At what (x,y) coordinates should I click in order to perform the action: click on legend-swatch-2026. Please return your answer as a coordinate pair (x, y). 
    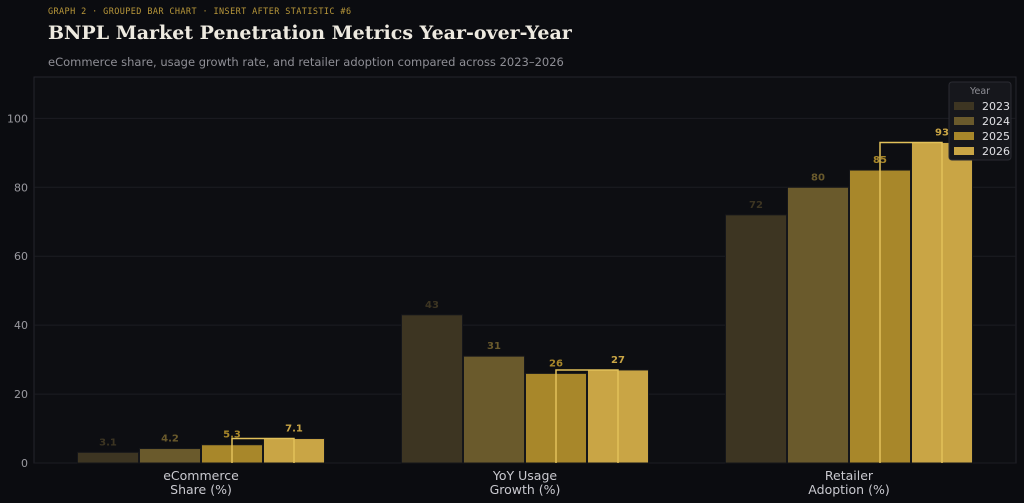
    Looking at the image, I should click on (964, 151).